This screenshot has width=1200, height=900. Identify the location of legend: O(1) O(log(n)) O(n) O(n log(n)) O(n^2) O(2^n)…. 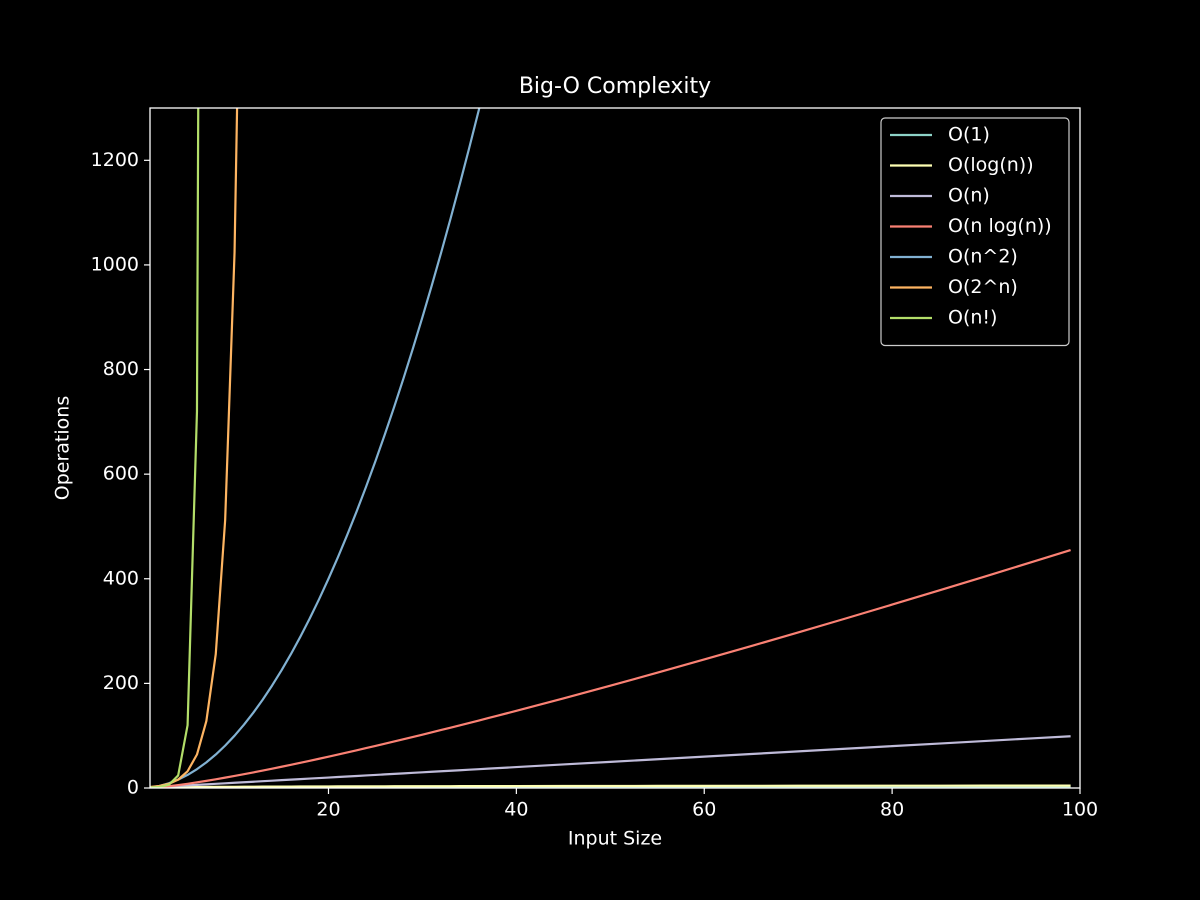
(975, 232).